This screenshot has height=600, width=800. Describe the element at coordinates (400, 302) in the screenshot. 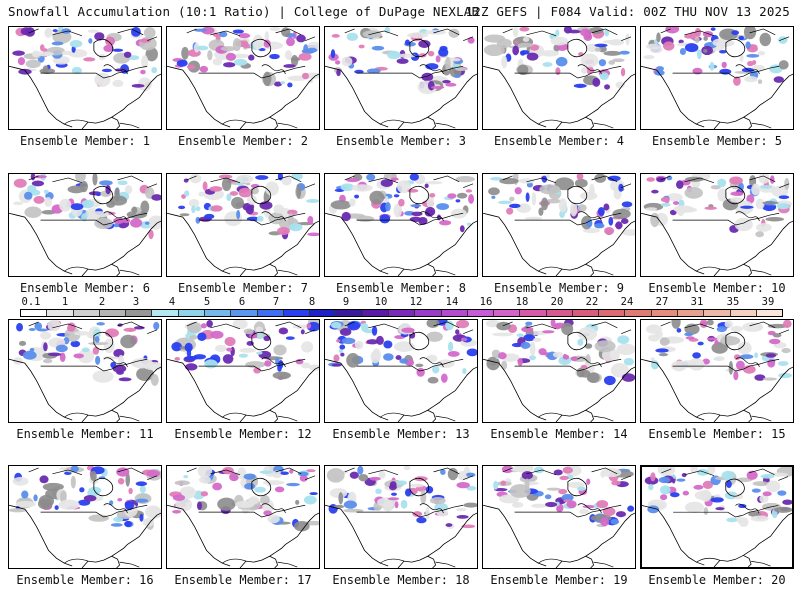

I see `legend-labels: 0.1 1 2 3 4 5 6 7 8 9 10 12 14 16 18 20 22 24 27 31 35 39` at that location.